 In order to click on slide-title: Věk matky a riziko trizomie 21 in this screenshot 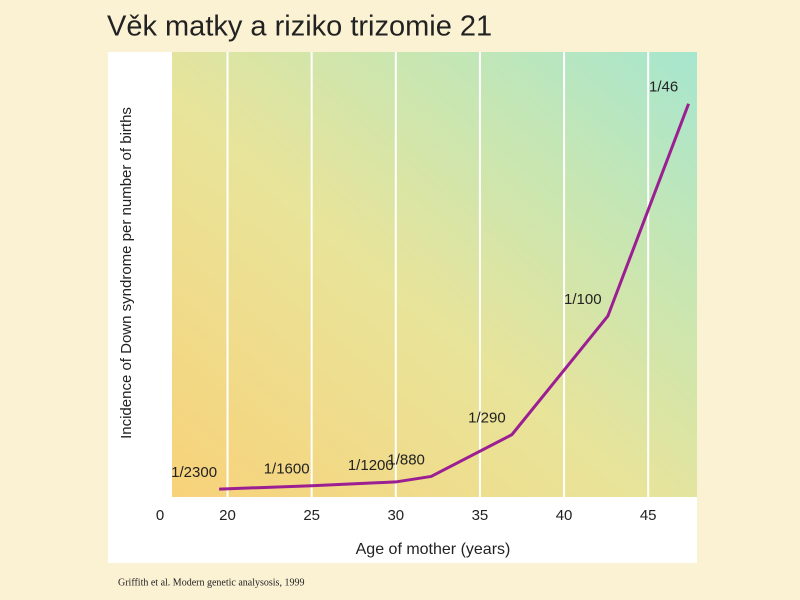, I will do `click(299, 27)`.